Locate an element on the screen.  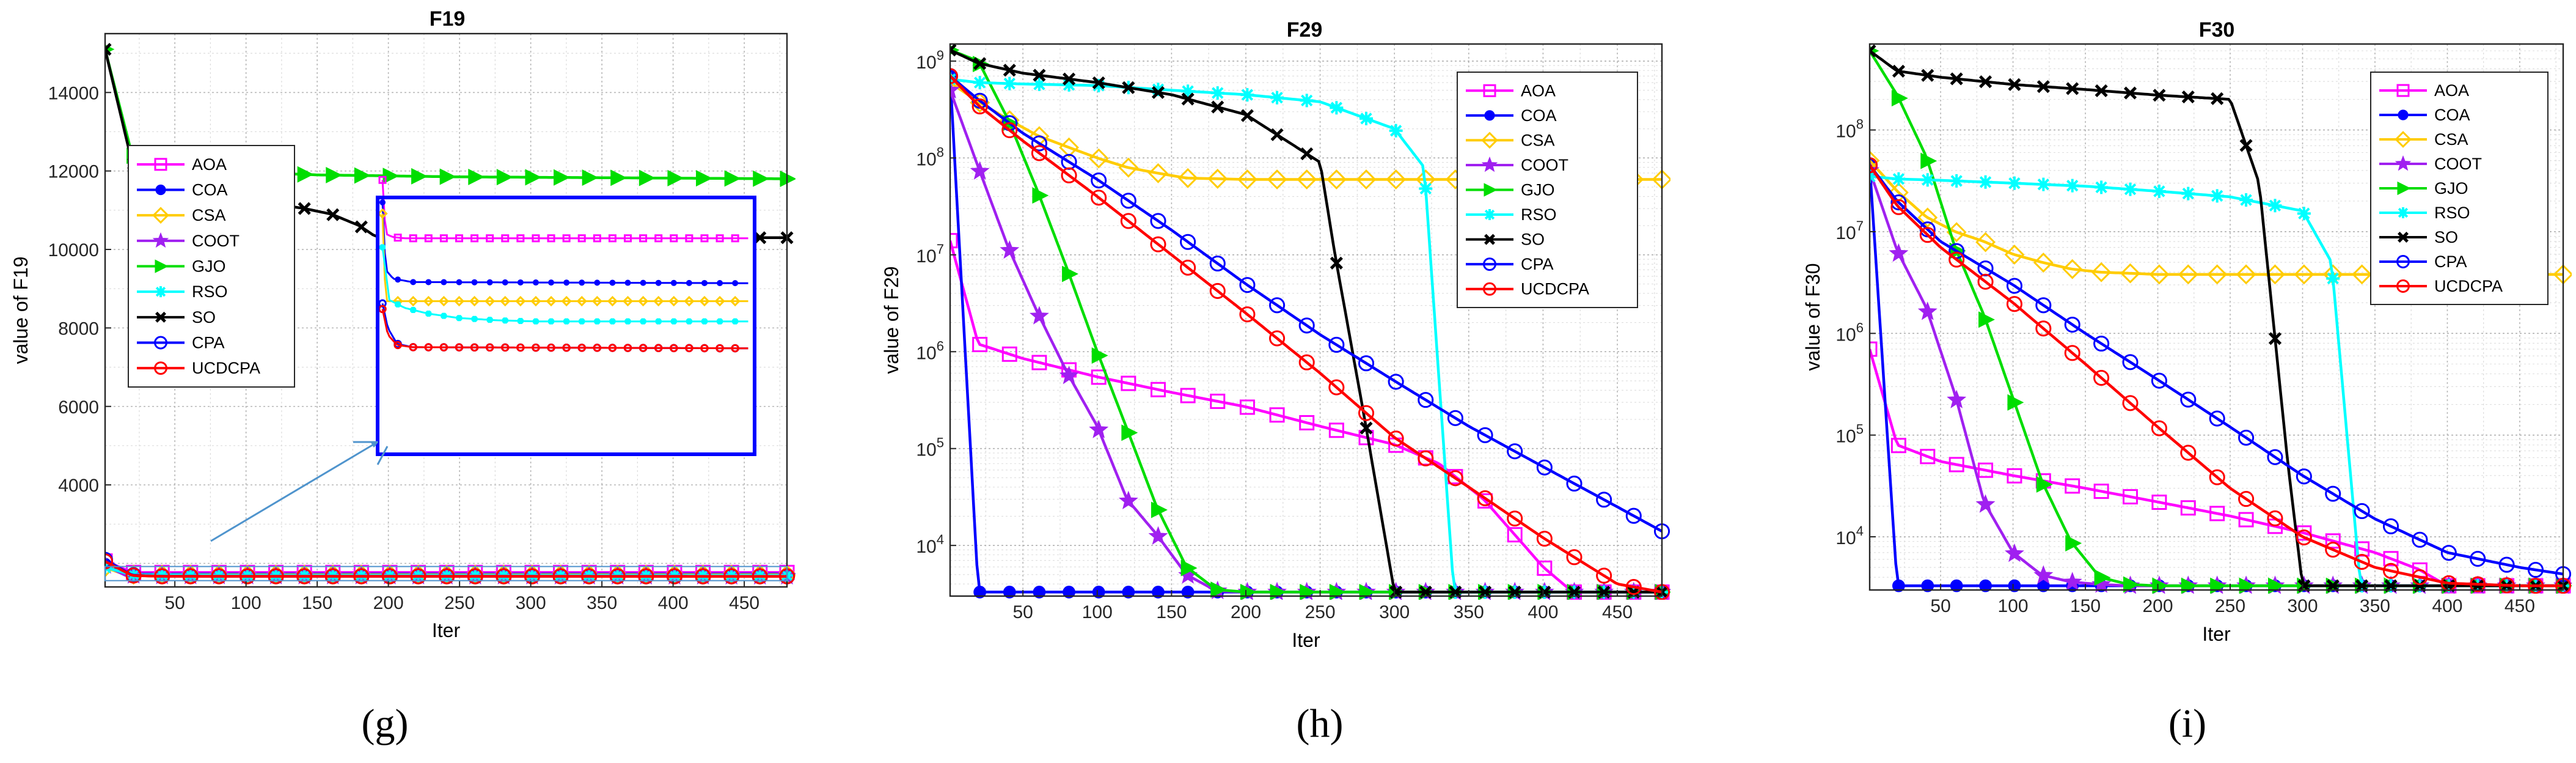
y-tick-label: 6000 is located at coordinates (78, 408).